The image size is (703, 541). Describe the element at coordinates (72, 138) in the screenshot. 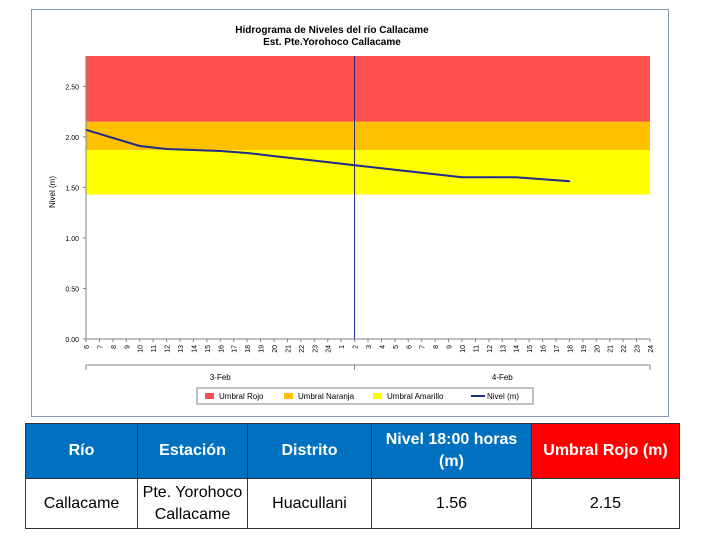

I see `y-tick-label-4: 2.00` at that location.